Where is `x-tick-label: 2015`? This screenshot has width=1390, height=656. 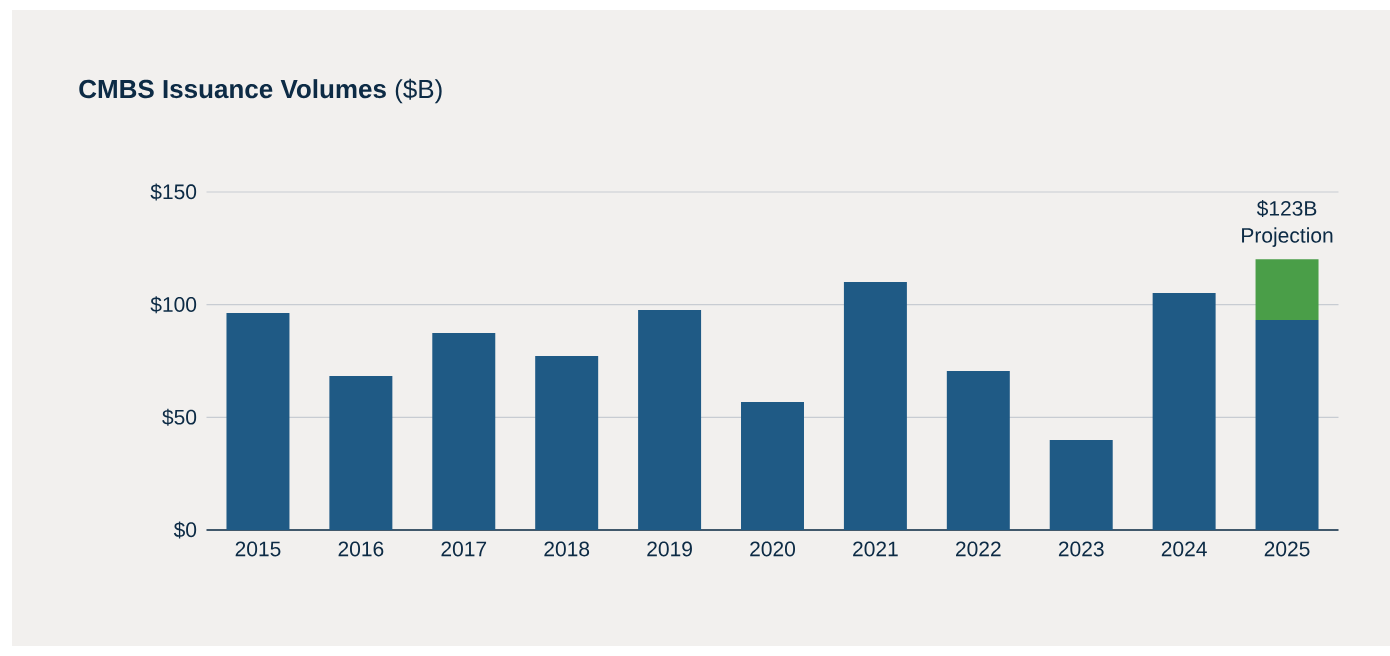 x-tick-label: 2015 is located at coordinates (258, 549).